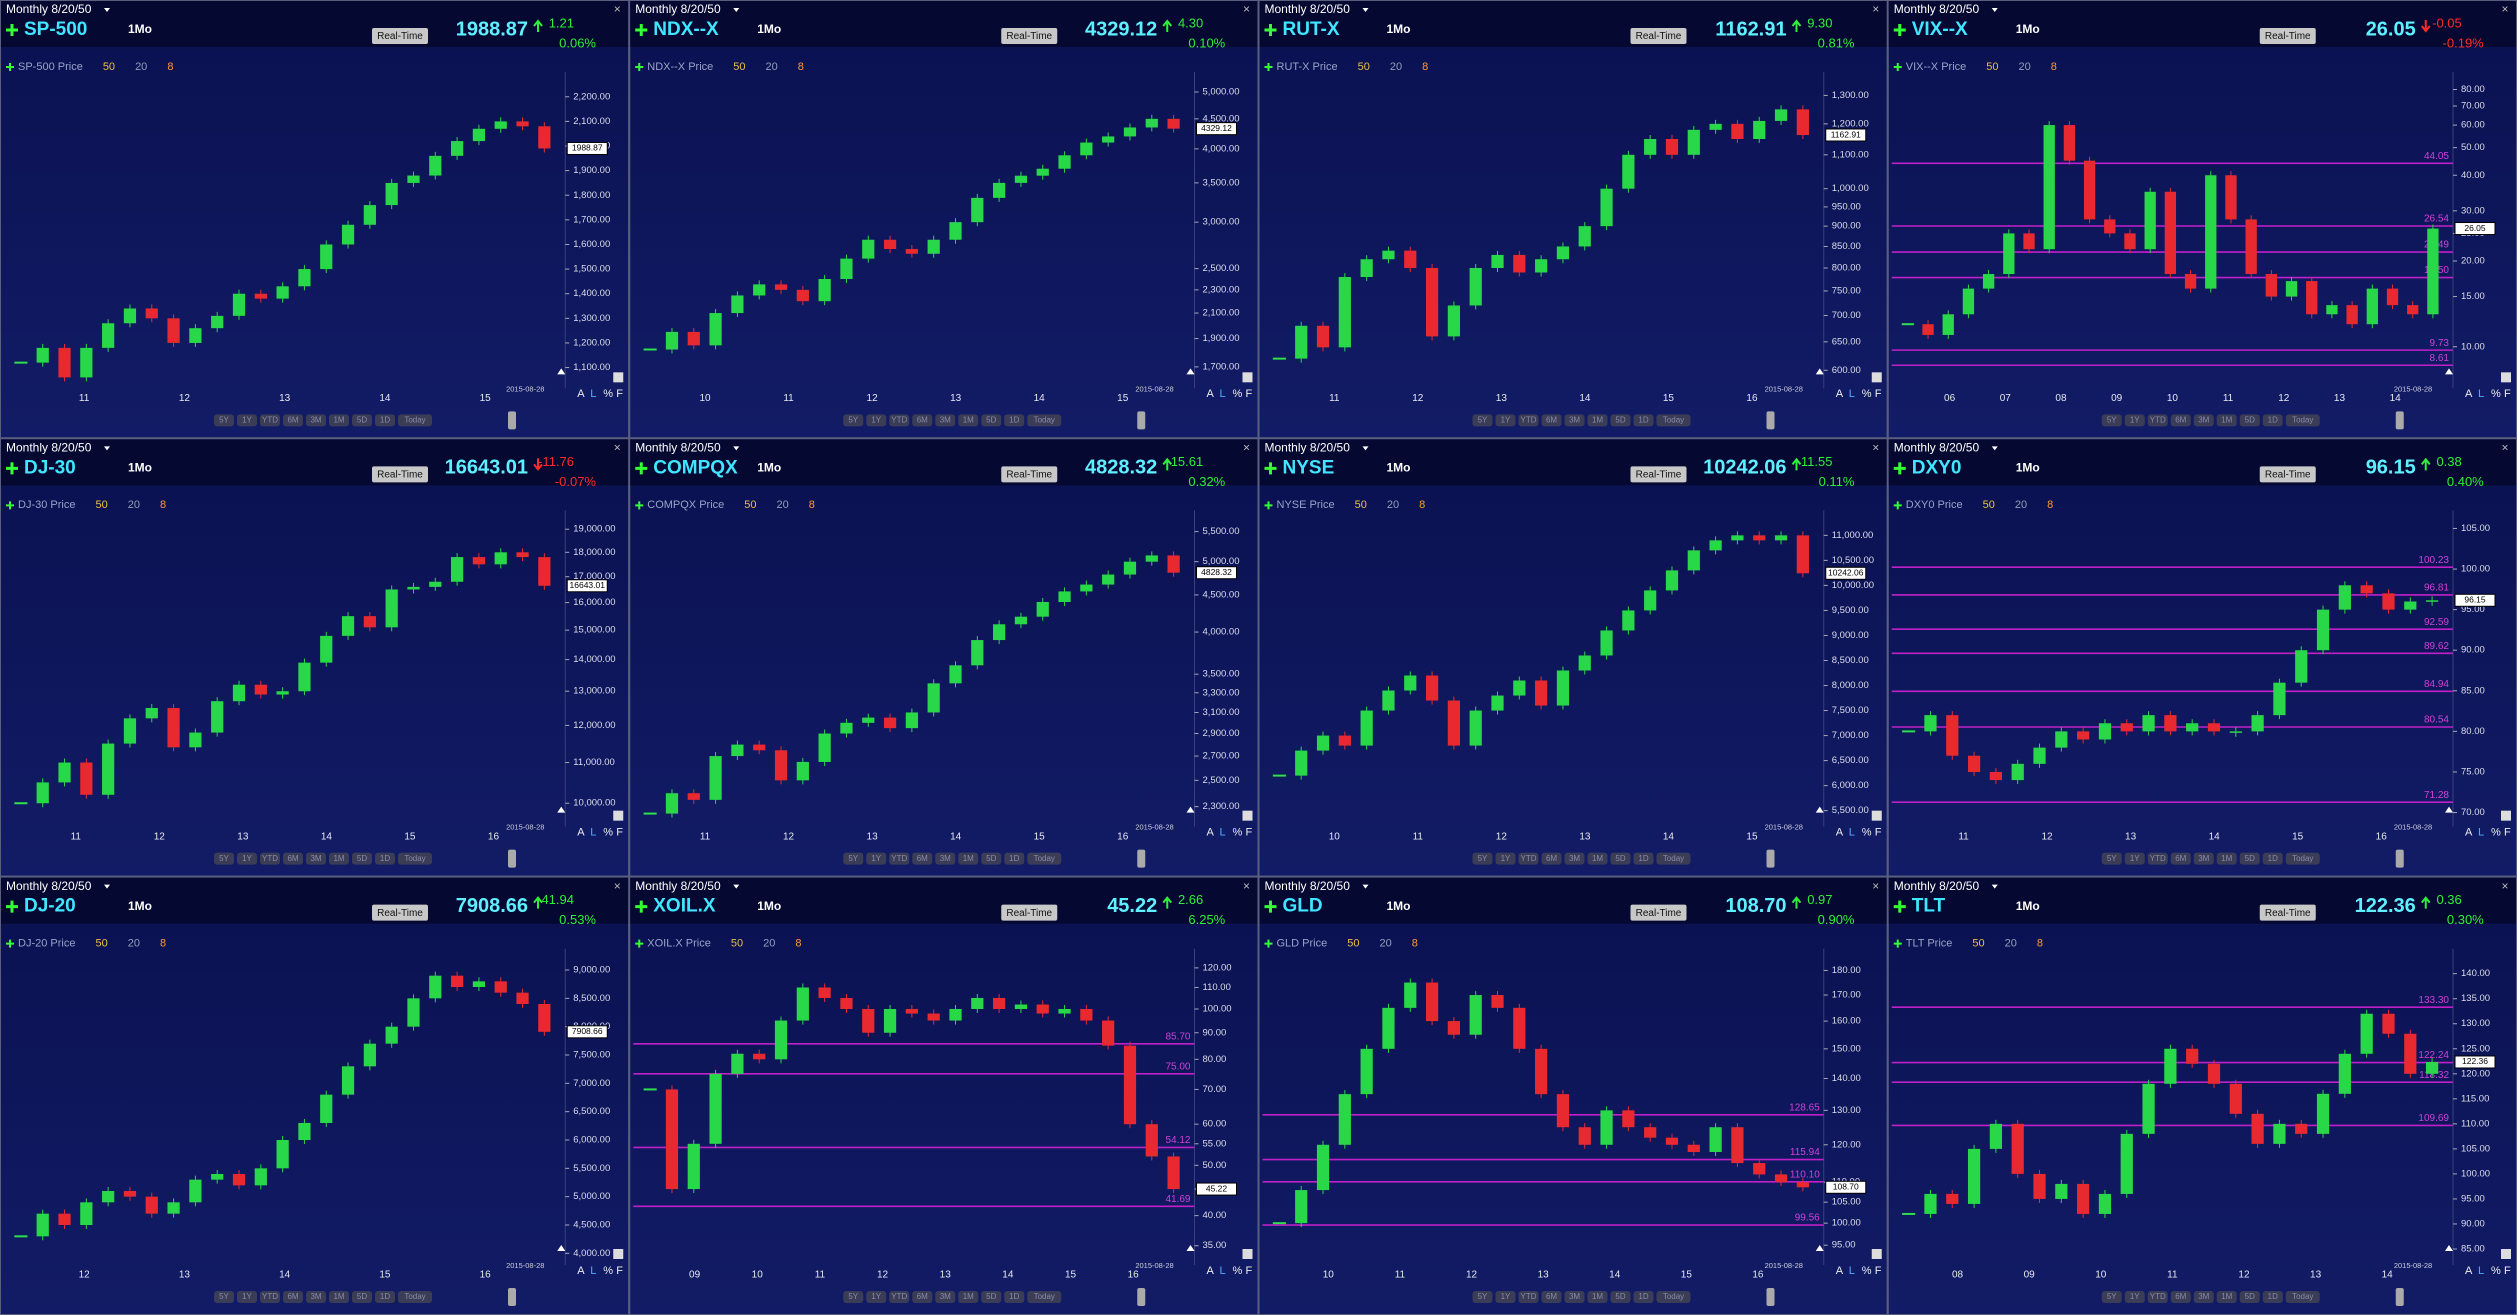  I want to click on symbol: COMPQX, so click(695, 467).